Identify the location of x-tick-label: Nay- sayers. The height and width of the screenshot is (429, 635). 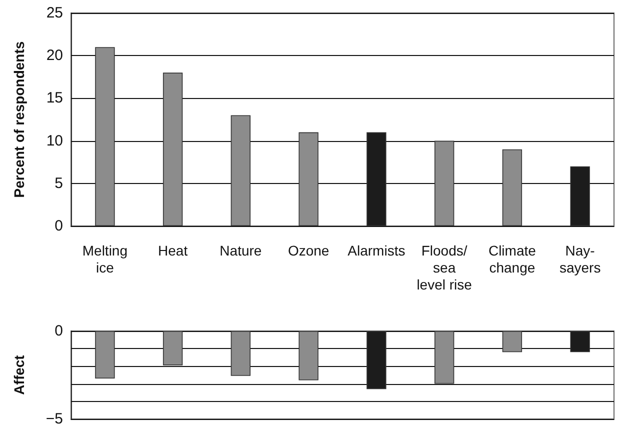
(580, 259).